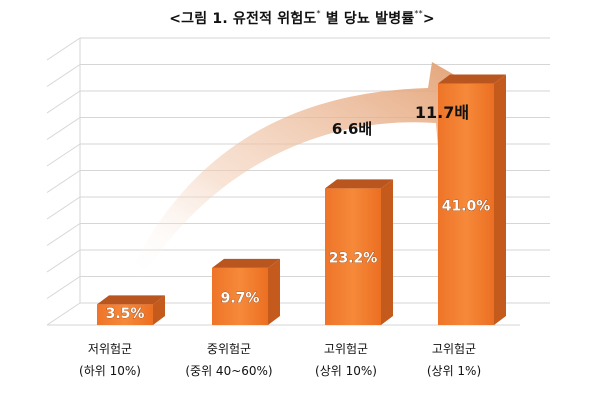  What do you see at coordinates (346, 360) in the screenshot?
I see `category-label: 고위험군 (상위 10%)` at bounding box center [346, 360].